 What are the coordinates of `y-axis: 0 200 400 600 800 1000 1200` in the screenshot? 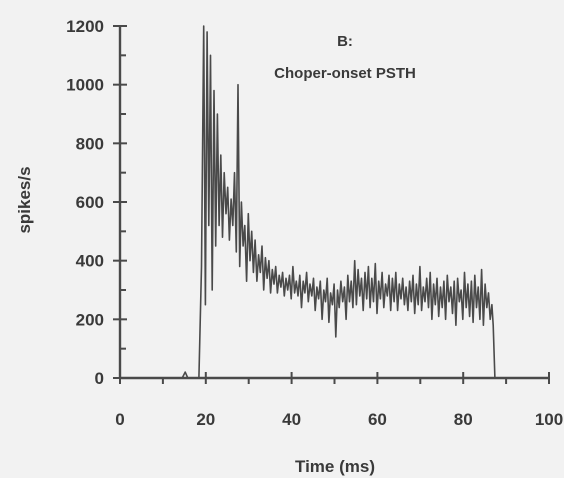 It's located at (96, 202).